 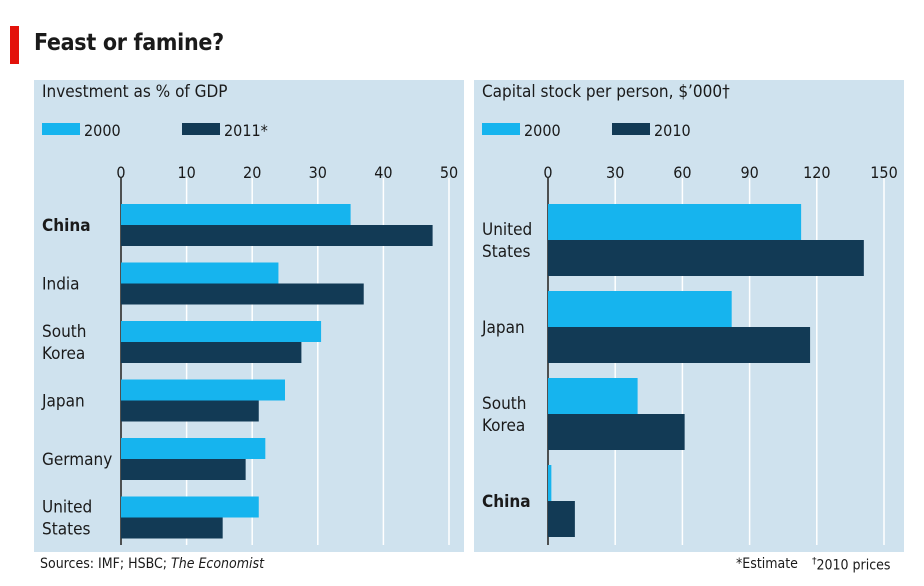 I want to click on legend-item-2010: 2010, so click(x=651, y=130).